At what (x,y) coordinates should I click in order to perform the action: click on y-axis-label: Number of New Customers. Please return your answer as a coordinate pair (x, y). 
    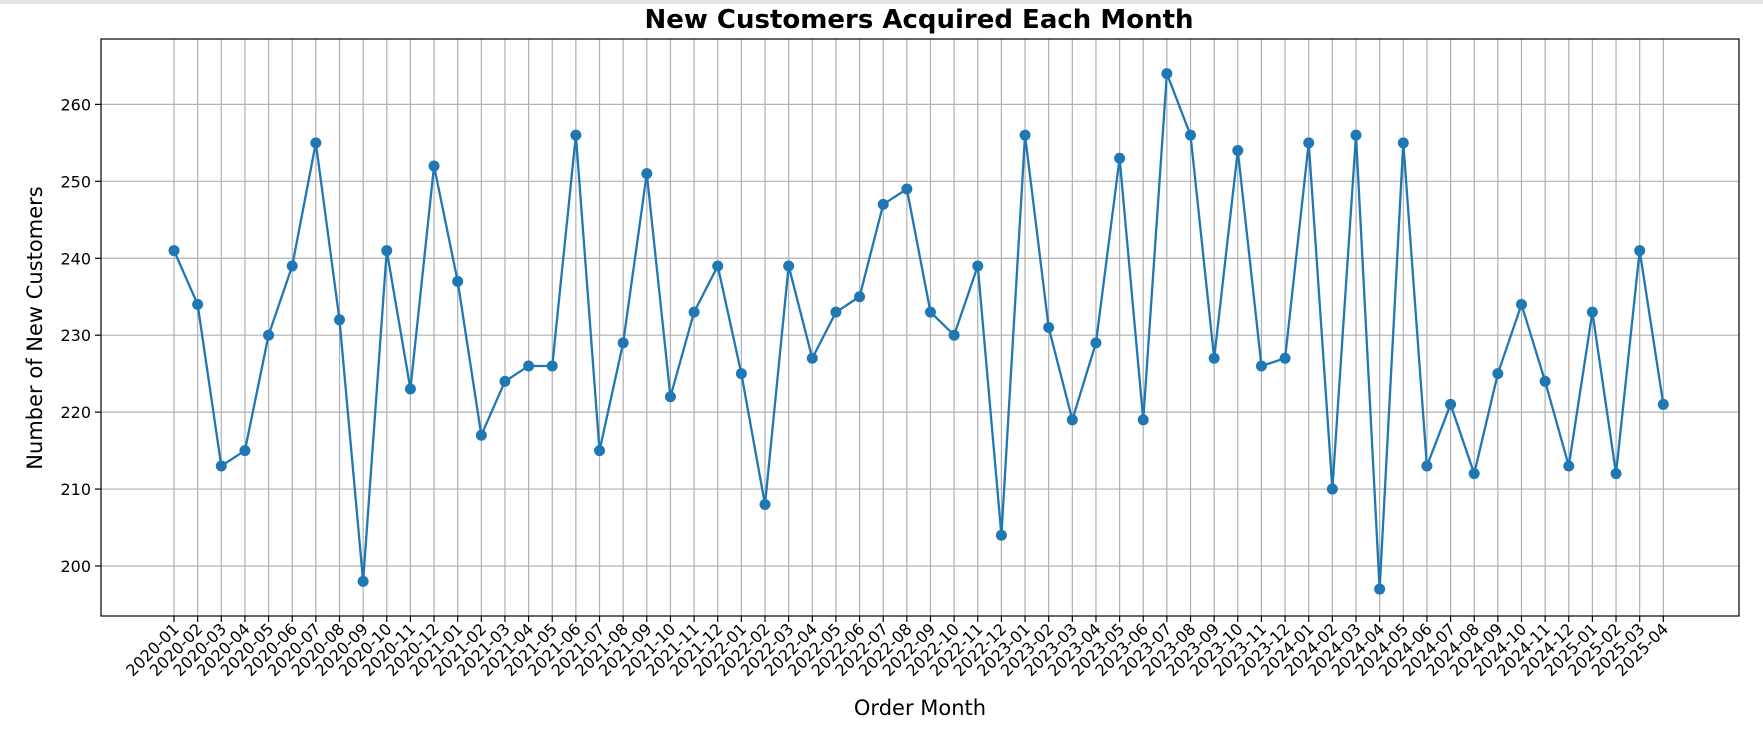
    Looking at the image, I should click on (35, 327).